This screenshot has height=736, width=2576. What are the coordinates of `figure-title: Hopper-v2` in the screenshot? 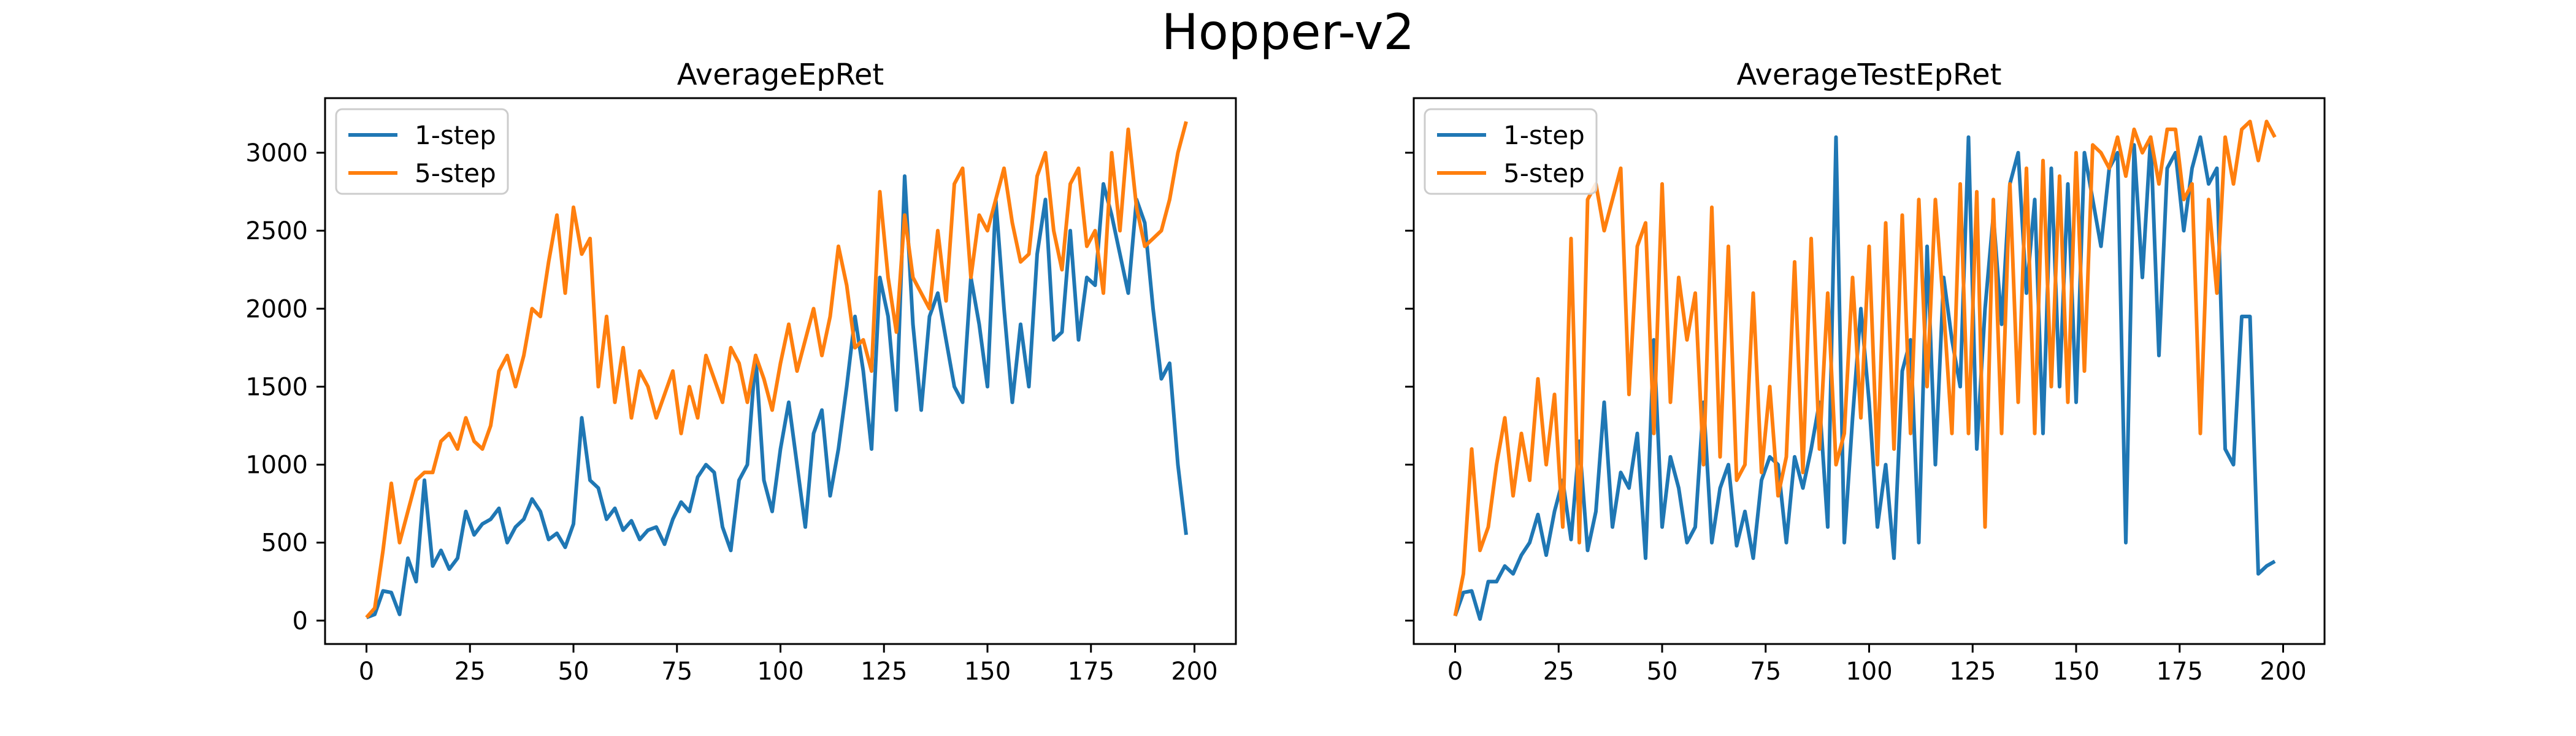 It's located at (1288, 32).